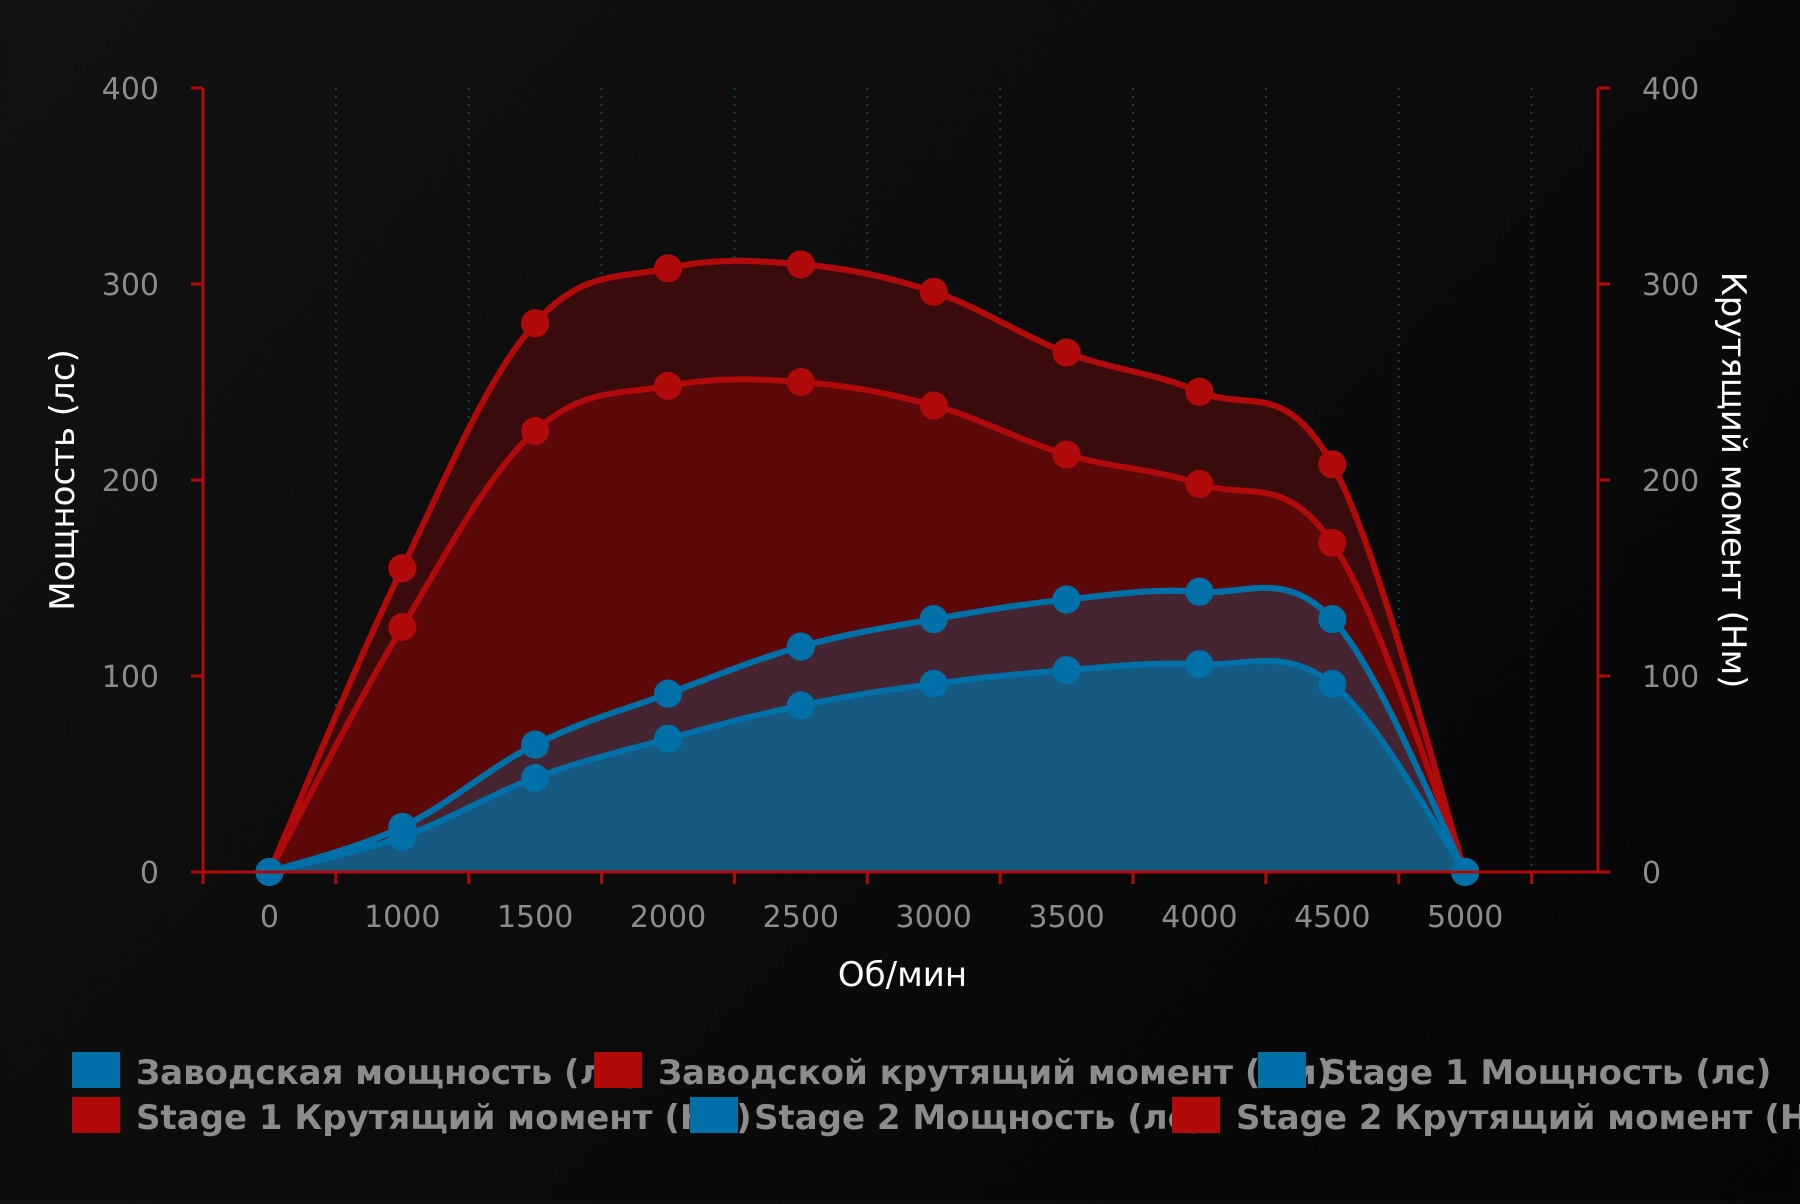 Image resolution: width=1800 pixels, height=1204 pixels. What do you see at coordinates (130, 481) in the screenshot?
I see `left-tick-label: 200` at bounding box center [130, 481].